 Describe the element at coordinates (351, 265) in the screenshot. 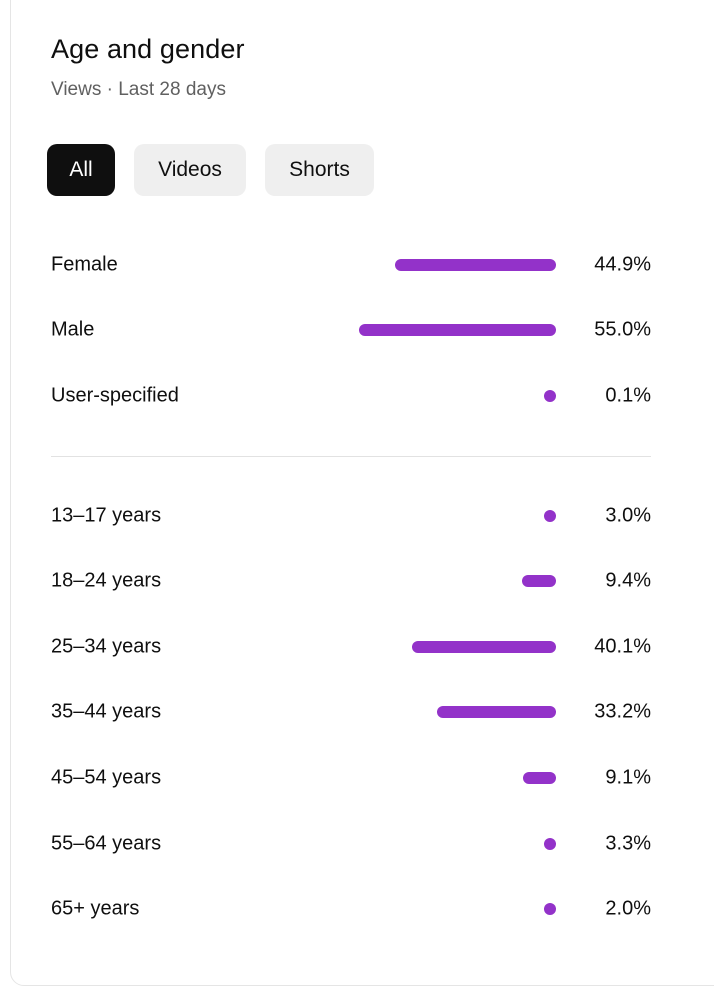

I see `gender-row-female: Female 44.9%` at that location.